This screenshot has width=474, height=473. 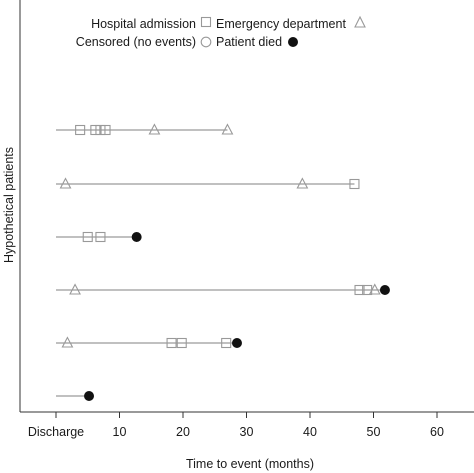 I want to click on x-axis-ticks: Discharge 10 20 30 40 50 60, so click(x=236, y=425).